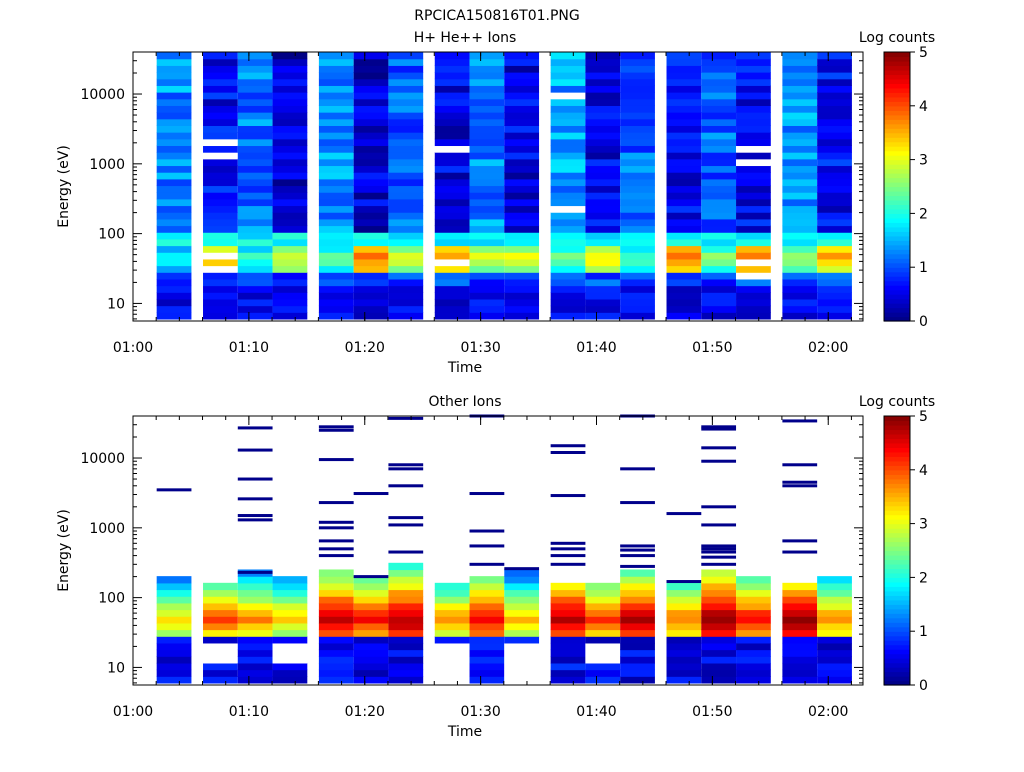  What do you see at coordinates (828, 712) in the screenshot?
I see `x-tick-label: 02:00` at bounding box center [828, 712].